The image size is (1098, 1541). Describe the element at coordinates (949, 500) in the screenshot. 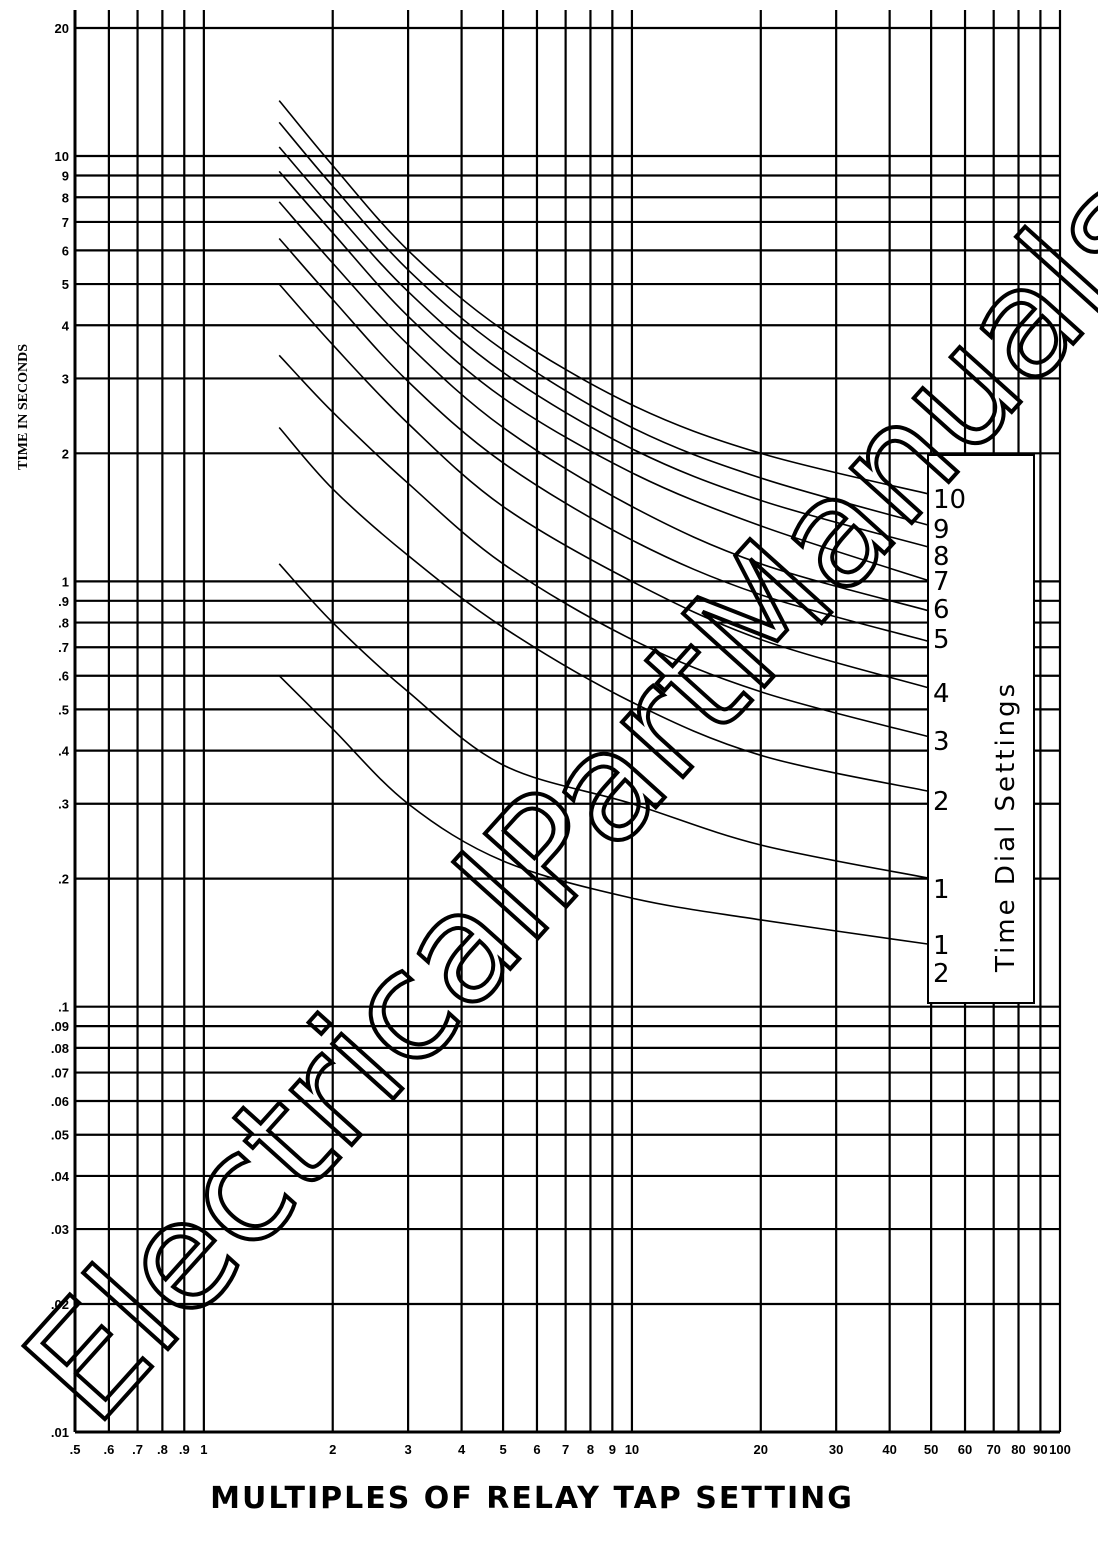

I see `dial-label: 10` at that location.